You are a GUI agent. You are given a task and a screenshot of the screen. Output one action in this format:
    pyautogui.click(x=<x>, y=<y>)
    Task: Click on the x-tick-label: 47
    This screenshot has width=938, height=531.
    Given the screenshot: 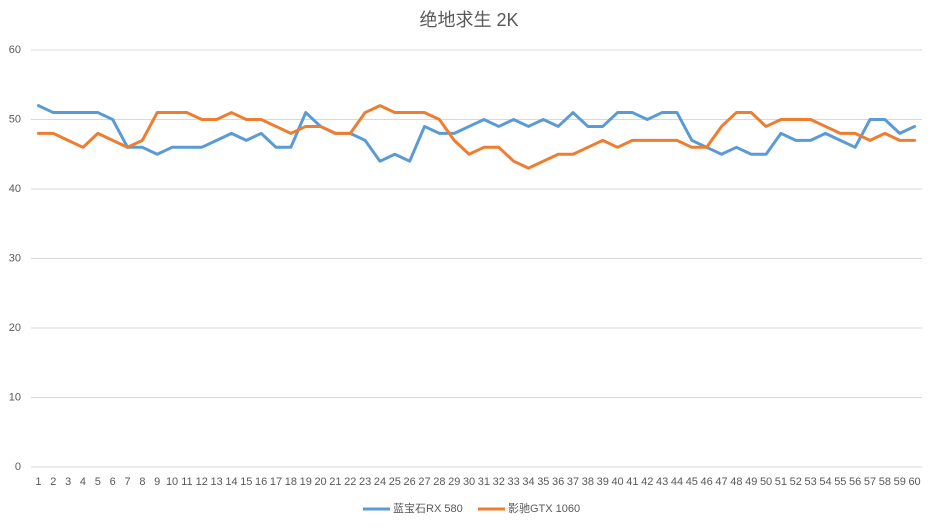 What is the action you would take?
    pyautogui.click(x=721, y=482)
    